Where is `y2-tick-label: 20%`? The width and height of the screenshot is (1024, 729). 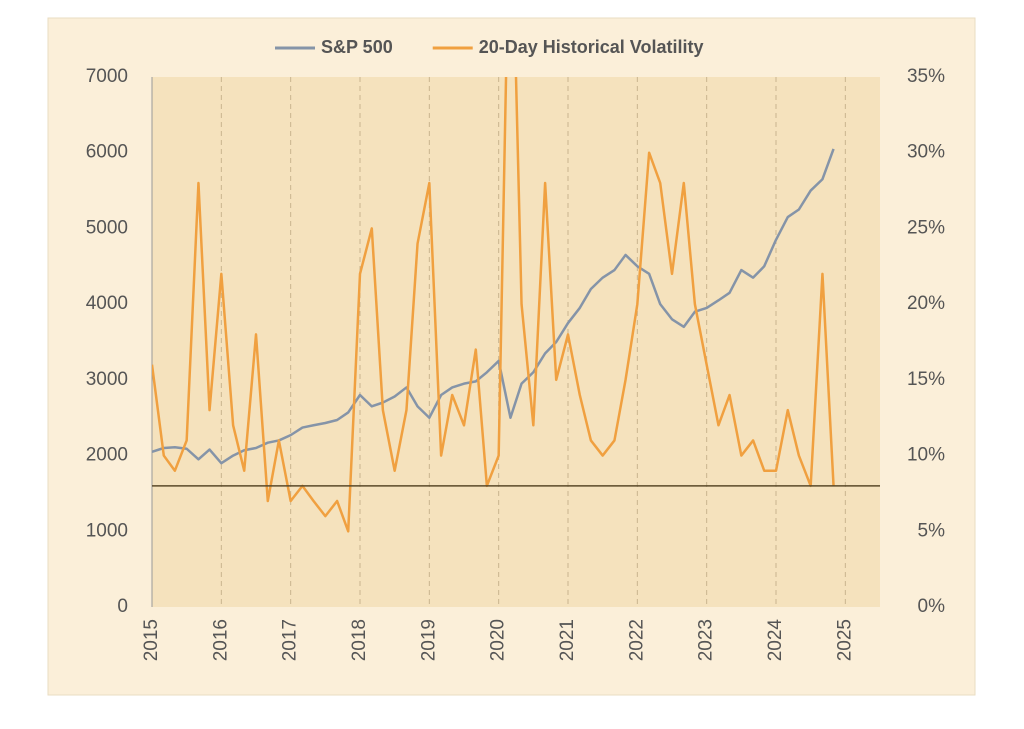 y2-tick-label: 20% is located at coordinates (926, 303).